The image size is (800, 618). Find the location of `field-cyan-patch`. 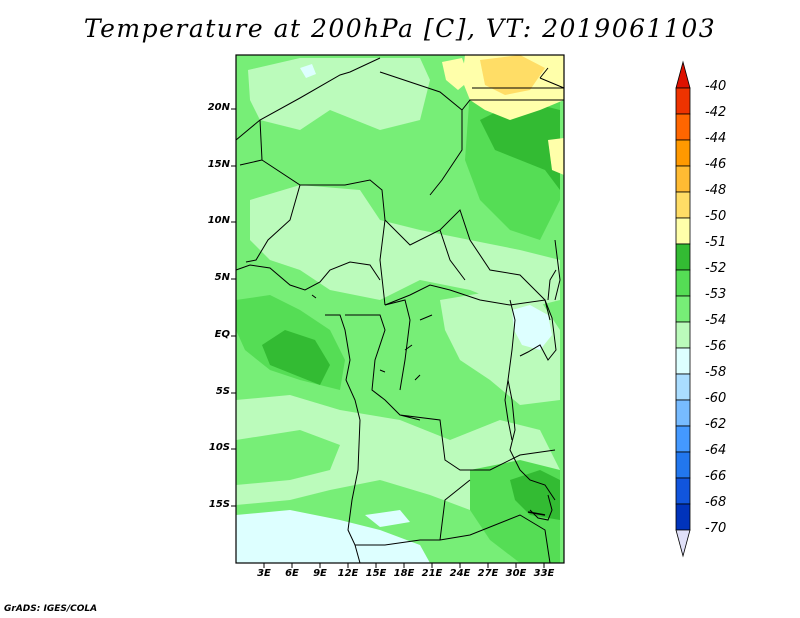

field-cyan-patch is located at coordinates (308, 71).